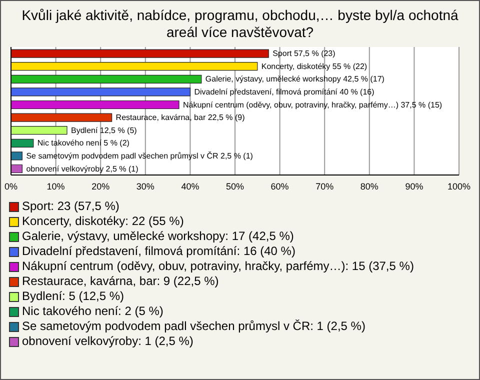  I want to click on category-label: Nákupní centrum (oděvy, obuv, potraviny, hračky, parfémy…) 37,5 % (15), so click(312, 105).